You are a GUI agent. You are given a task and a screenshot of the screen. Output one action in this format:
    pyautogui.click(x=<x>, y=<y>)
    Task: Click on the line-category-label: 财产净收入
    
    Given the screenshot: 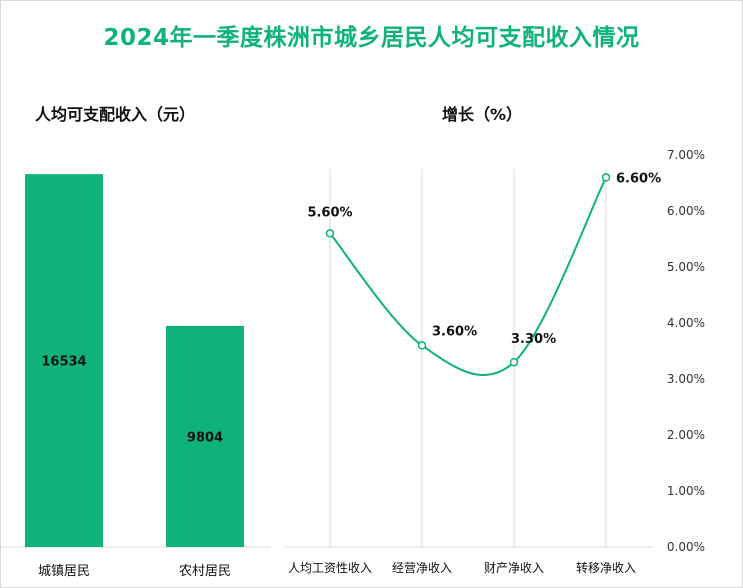 What is the action you would take?
    pyautogui.click(x=514, y=568)
    